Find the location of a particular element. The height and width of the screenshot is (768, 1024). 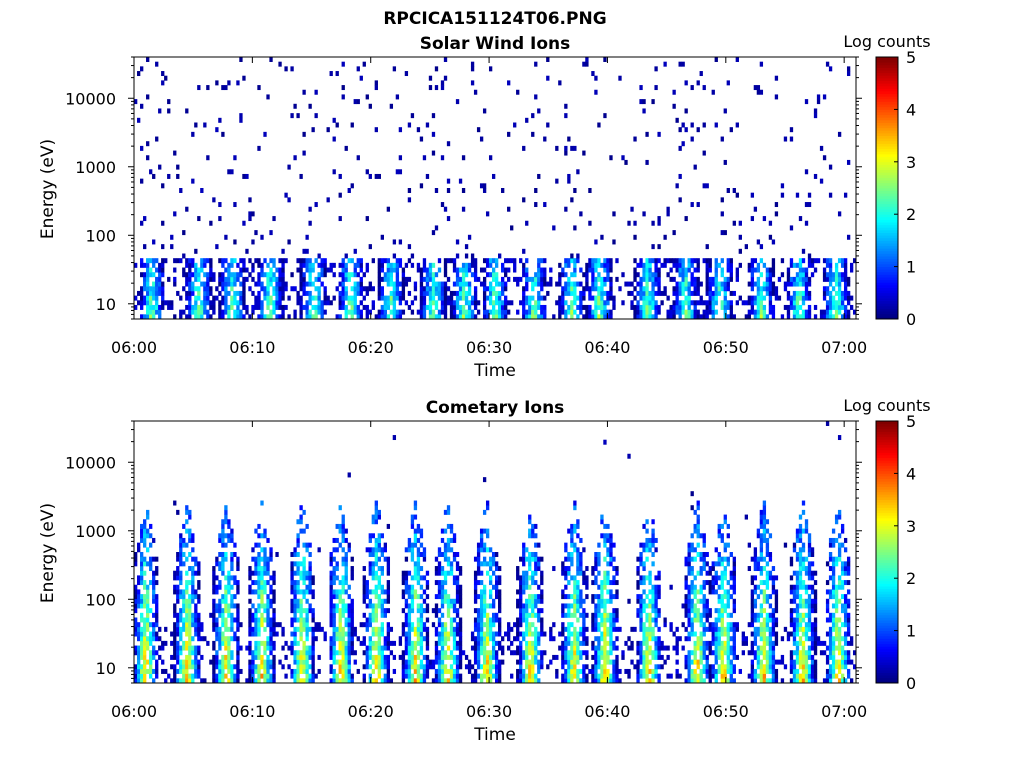

colorbar-segment is located at coordinates (887, 72).